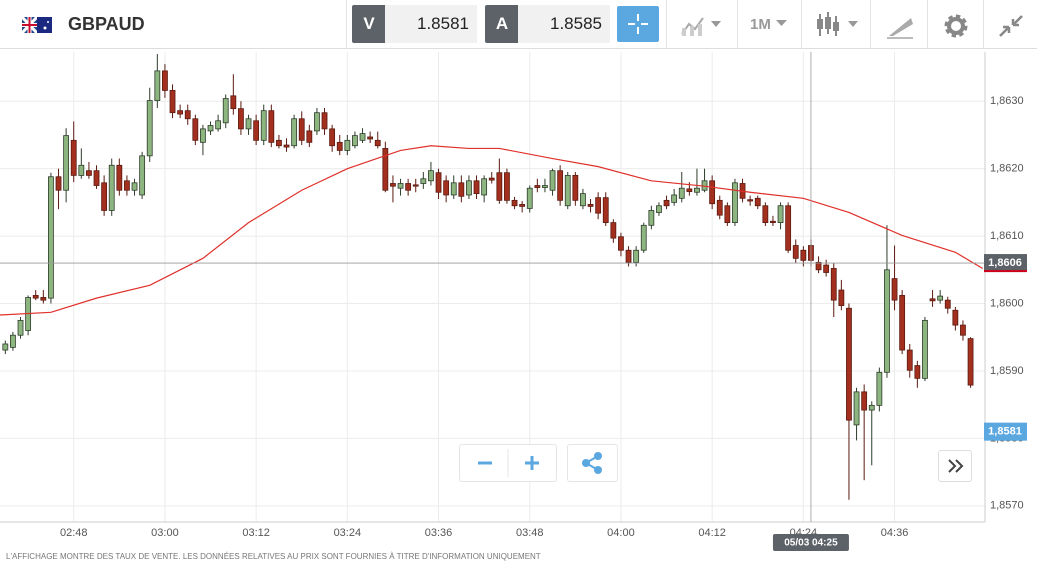 Image resolution: width=1037 pixels, height=561 pixels. Describe the element at coordinates (37, 25) in the screenshot. I see `flag` at that location.